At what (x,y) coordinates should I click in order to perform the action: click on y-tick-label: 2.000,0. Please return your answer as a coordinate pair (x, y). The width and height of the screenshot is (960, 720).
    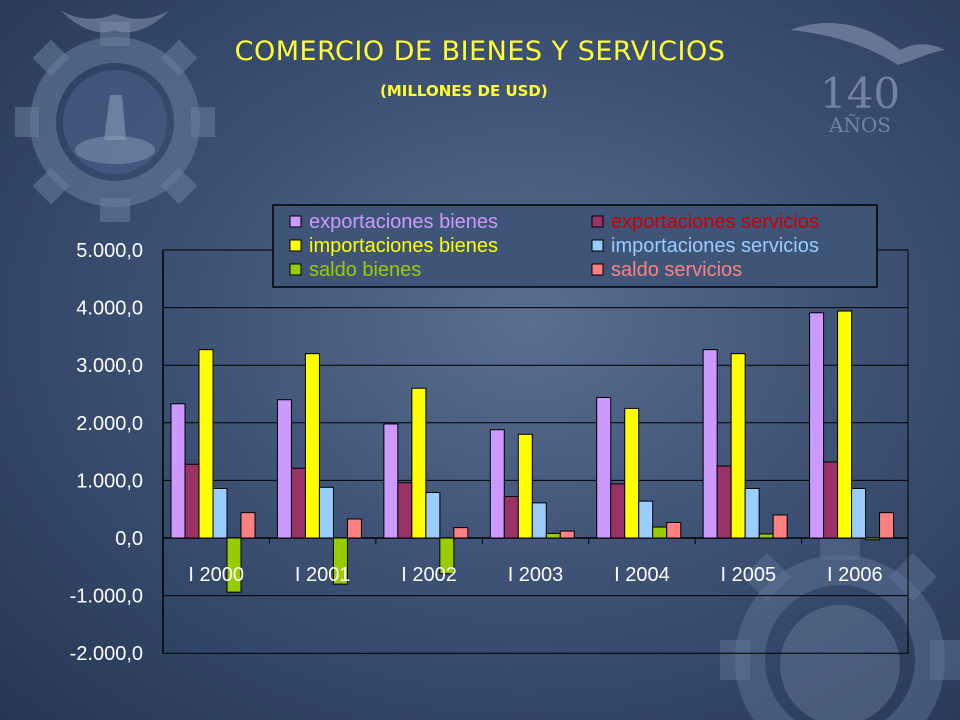
    Looking at the image, I should click on (109, 424).